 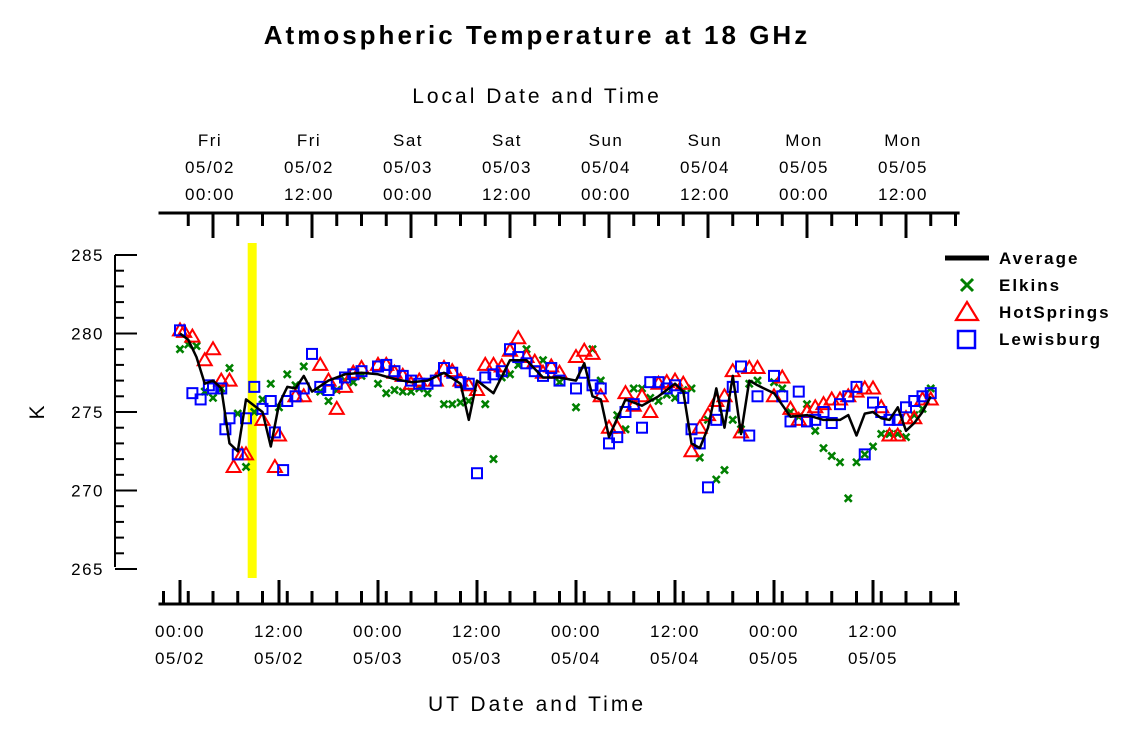 What do you see at coordinates (537, 96) in the screenshot?
I see `top-axis-title: Local Date and Time` at bounding box center [537, 96].